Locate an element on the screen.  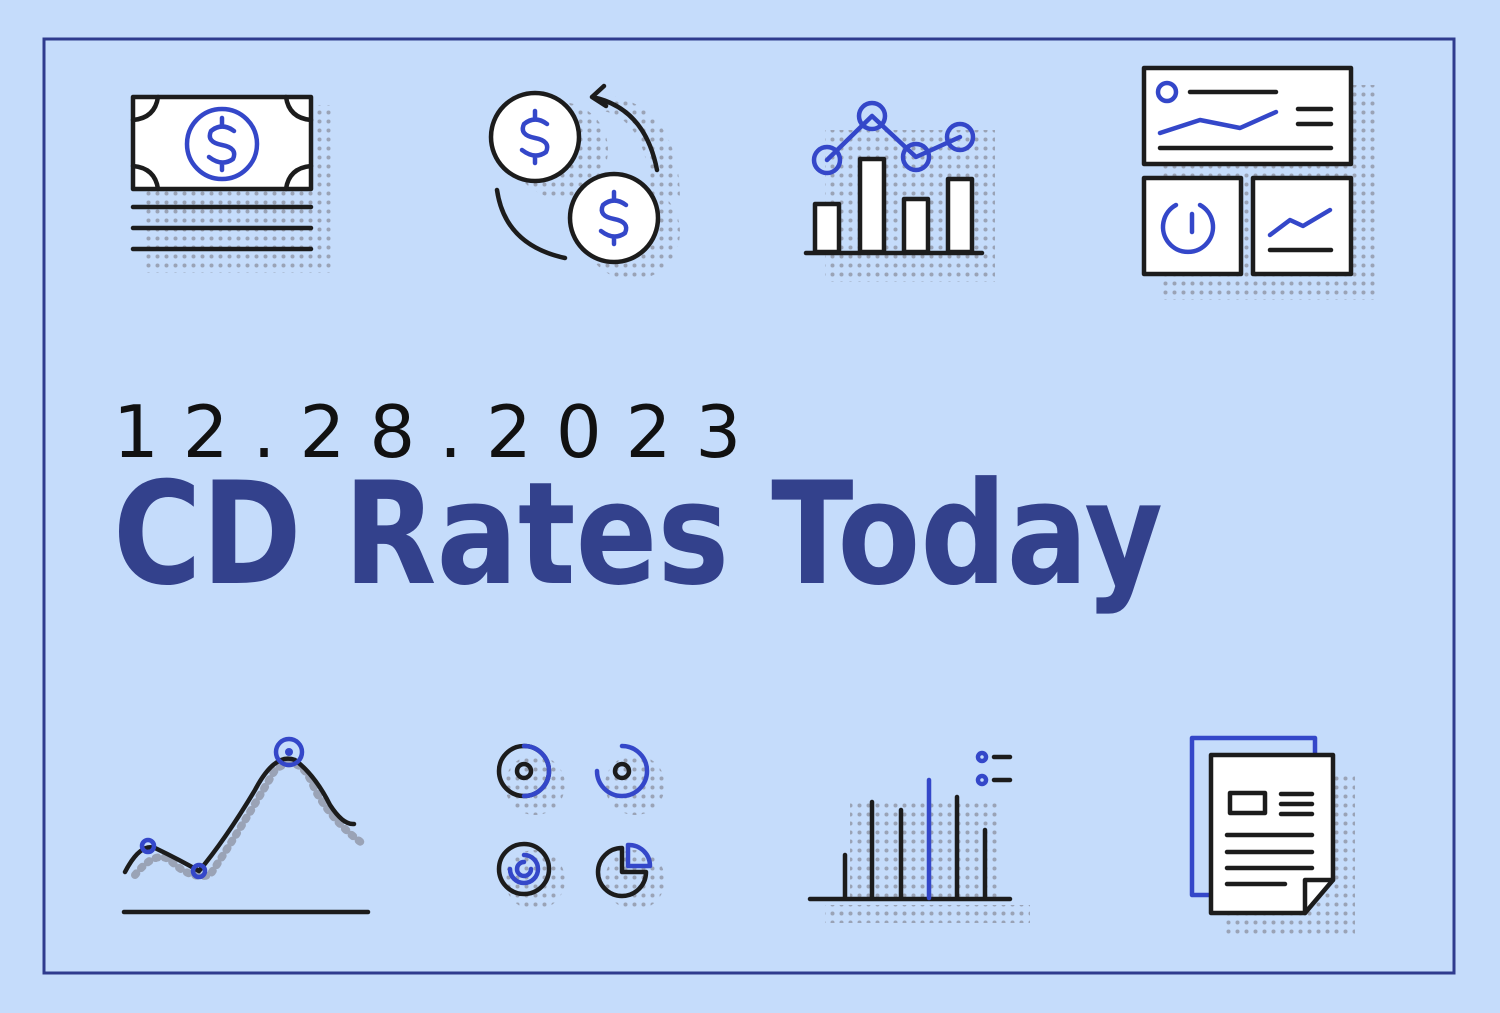
bar-line-icon is located at coordinates (899, 191).